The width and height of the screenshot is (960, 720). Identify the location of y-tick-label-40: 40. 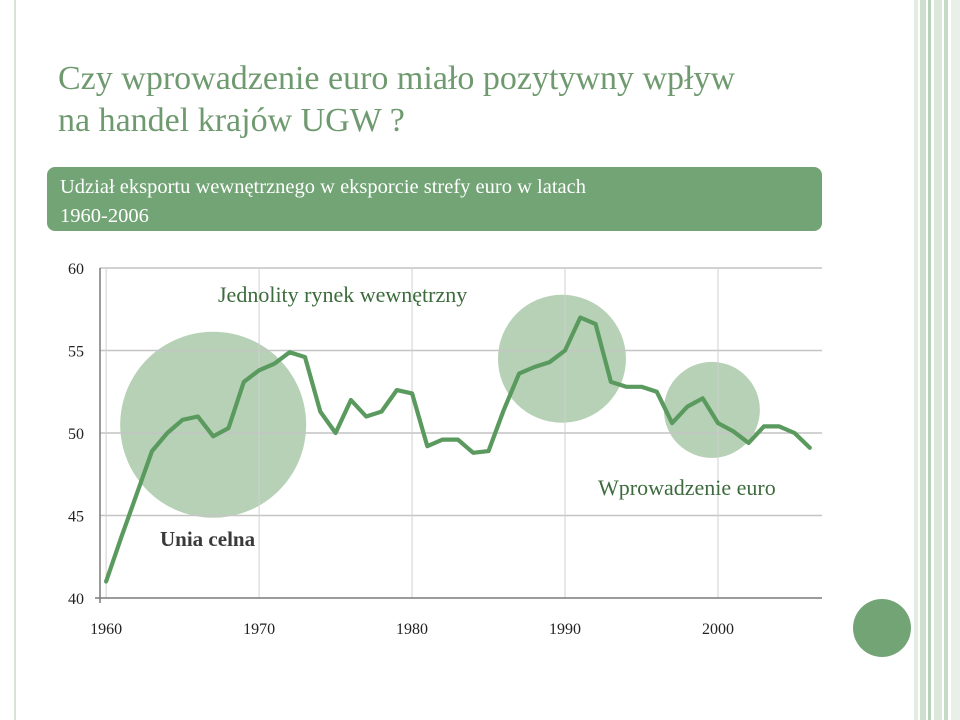
(76, 599).